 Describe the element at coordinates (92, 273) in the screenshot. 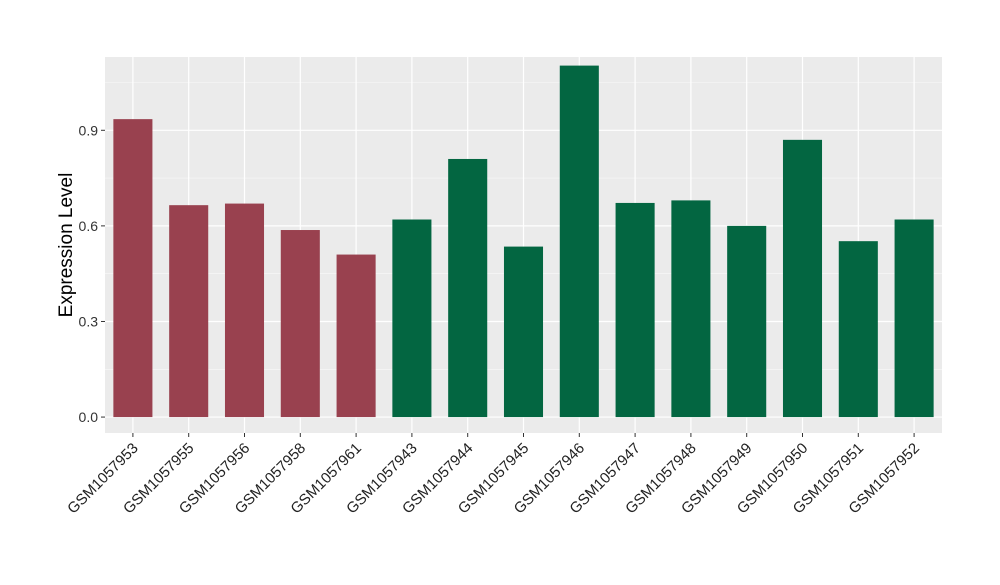

I see `y-axis-ticks: 0.0 0.3 0.6 0.9` at that location.